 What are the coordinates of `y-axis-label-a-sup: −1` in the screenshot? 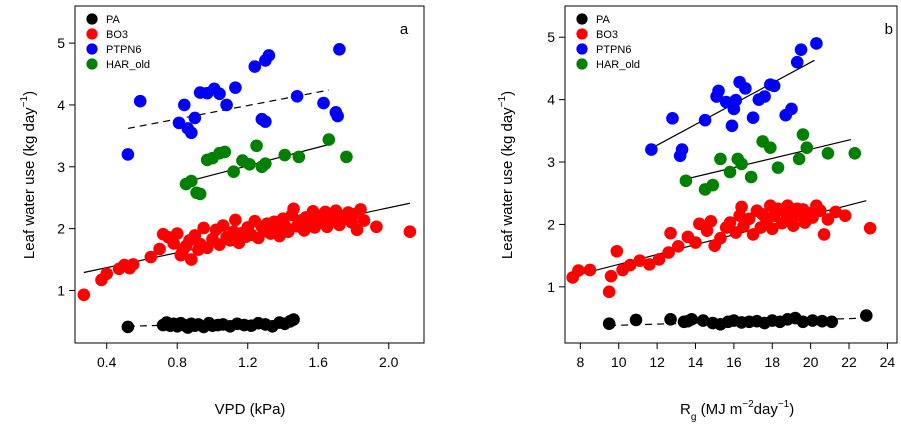 It's located at (24, 101).